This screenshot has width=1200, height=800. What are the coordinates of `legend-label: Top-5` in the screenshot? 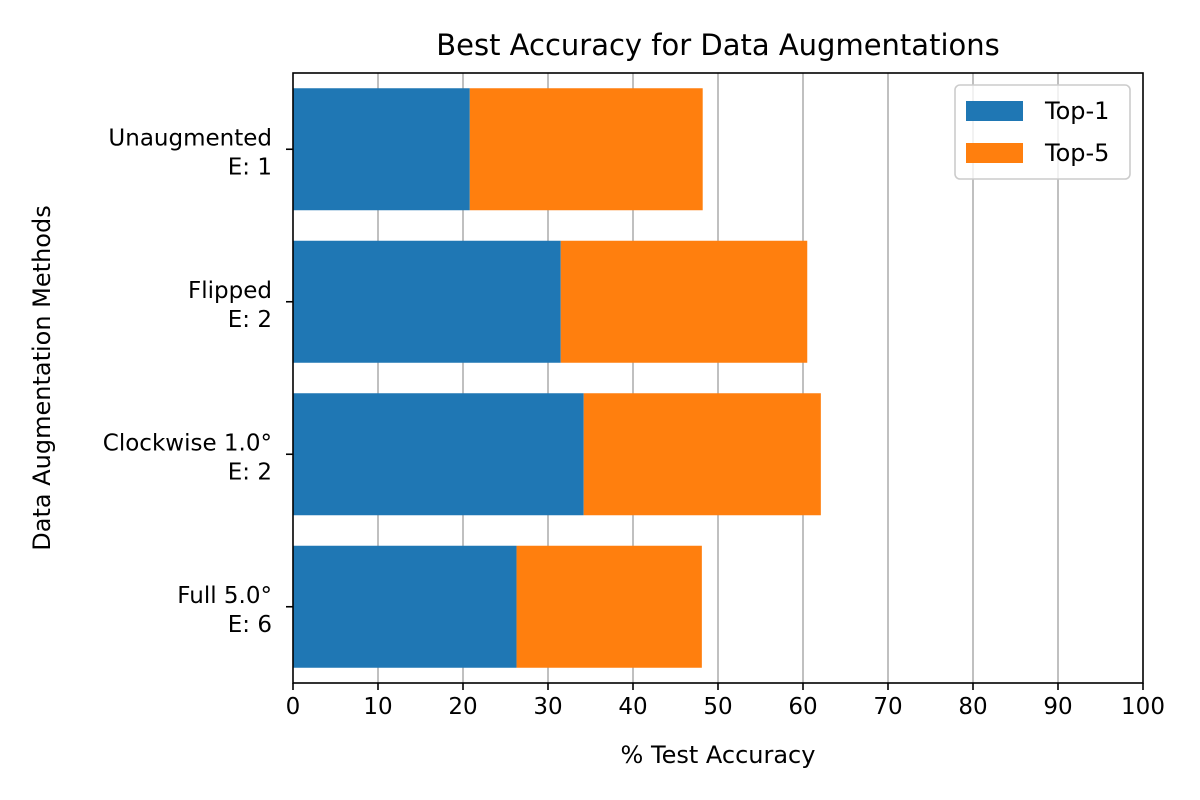 It's located at (1076, 153).